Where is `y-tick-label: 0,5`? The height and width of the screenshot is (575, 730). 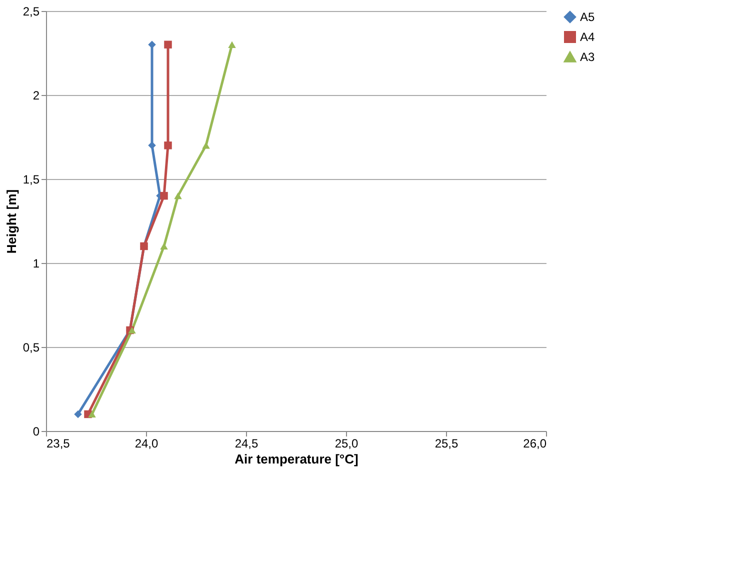 y-tick-label: 0,5 is located at coordinates (31, 347).